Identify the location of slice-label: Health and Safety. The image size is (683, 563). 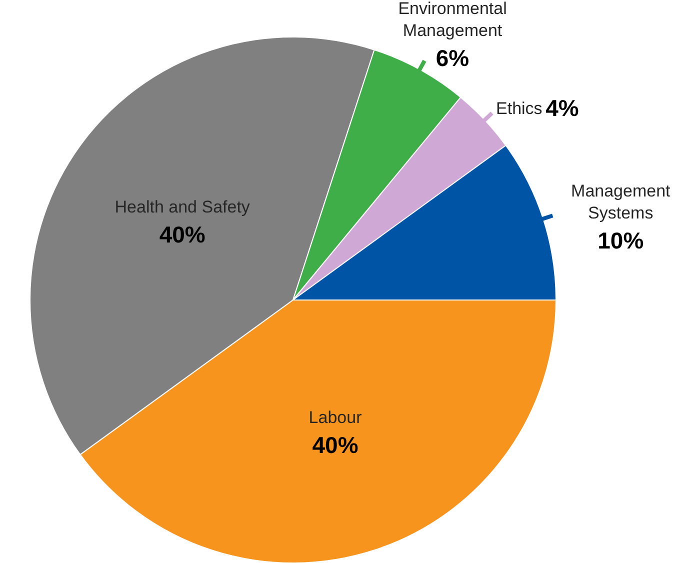
(182, 207).